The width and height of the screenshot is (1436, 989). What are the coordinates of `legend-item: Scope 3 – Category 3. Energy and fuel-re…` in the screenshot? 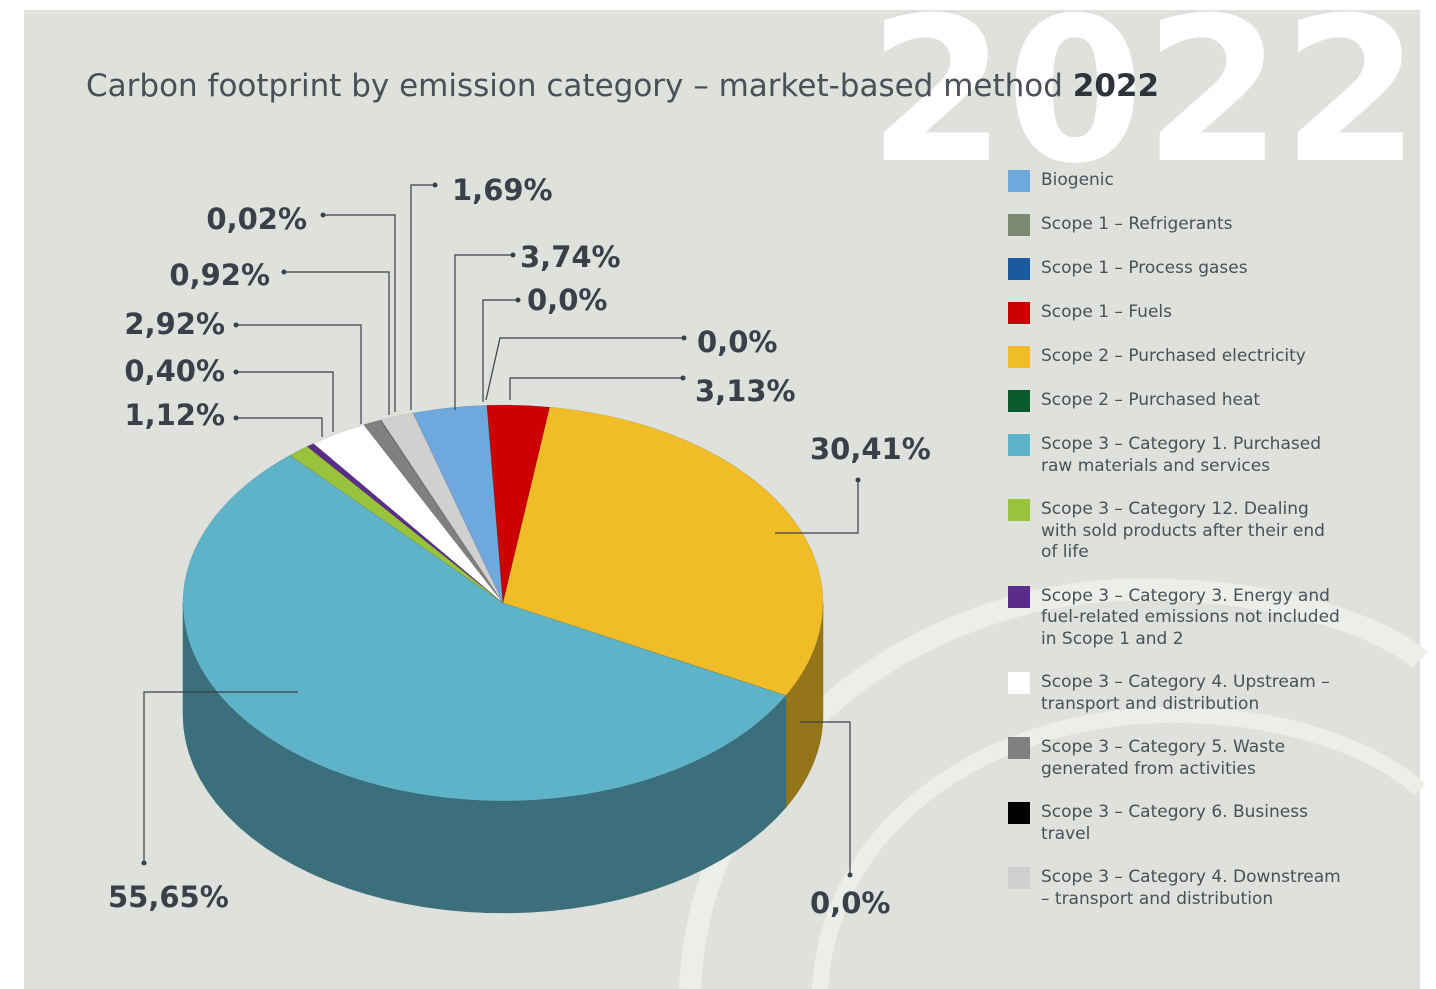 It's located at (1178, 618).